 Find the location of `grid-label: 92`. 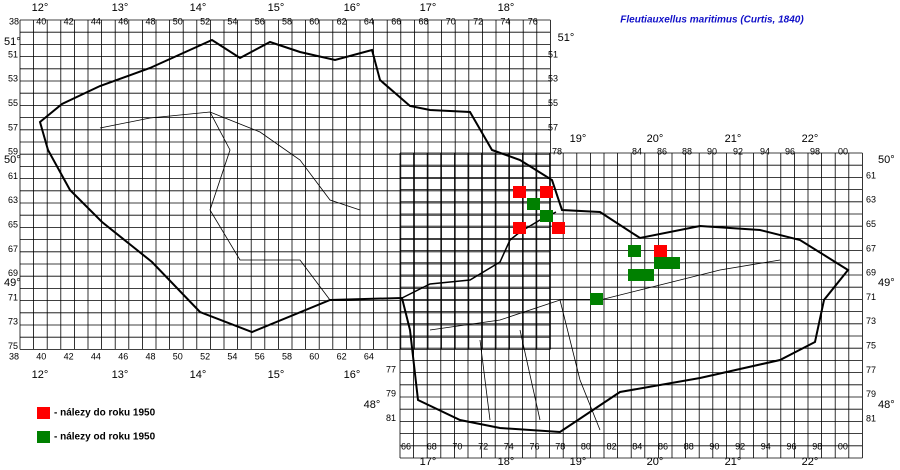

grid-label: 92 is located at coordinates (738, 151).